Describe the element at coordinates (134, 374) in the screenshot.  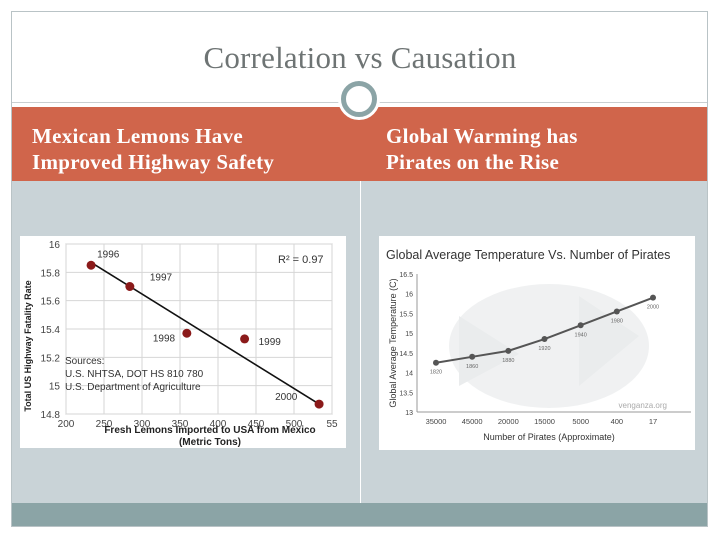
I see `lemons-source-1: U.S. NHTSA, DOT HS 810 780` at that location.